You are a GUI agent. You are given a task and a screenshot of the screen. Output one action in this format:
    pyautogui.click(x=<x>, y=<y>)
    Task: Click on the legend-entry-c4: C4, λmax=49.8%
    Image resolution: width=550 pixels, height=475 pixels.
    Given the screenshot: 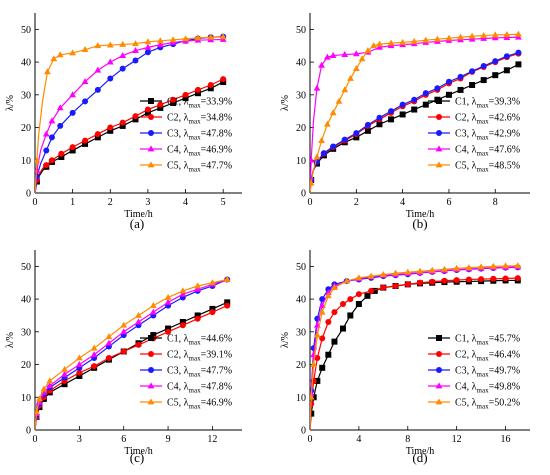 What is the action you would take?
    pyautogui.click(x=487, y=388)
    